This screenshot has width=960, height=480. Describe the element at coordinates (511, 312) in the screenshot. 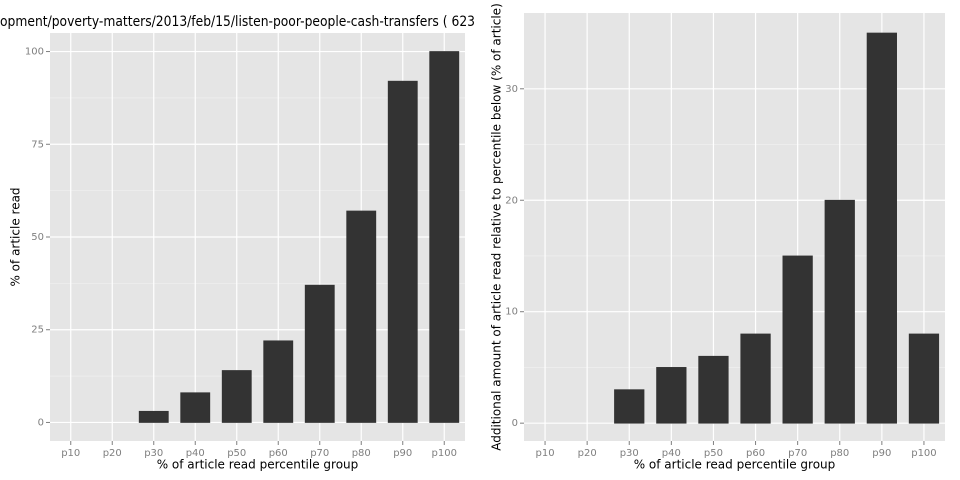

I see `y-tick-label: 10` at that location.